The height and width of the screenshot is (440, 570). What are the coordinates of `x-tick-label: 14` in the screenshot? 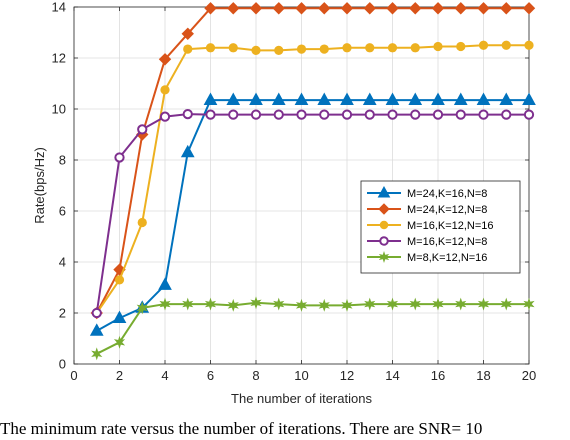 It's located at (392, 375).